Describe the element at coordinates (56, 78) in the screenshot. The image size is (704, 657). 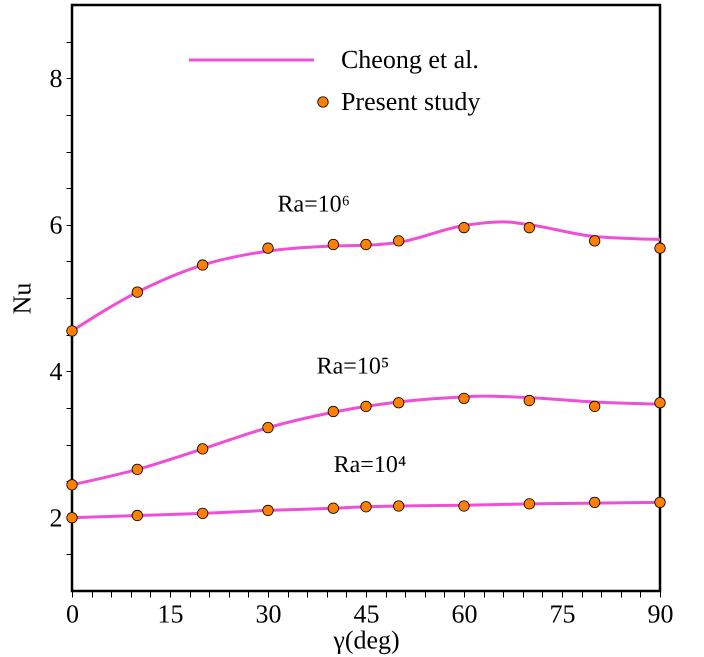
I see `y-tick-label: 8` at that location.